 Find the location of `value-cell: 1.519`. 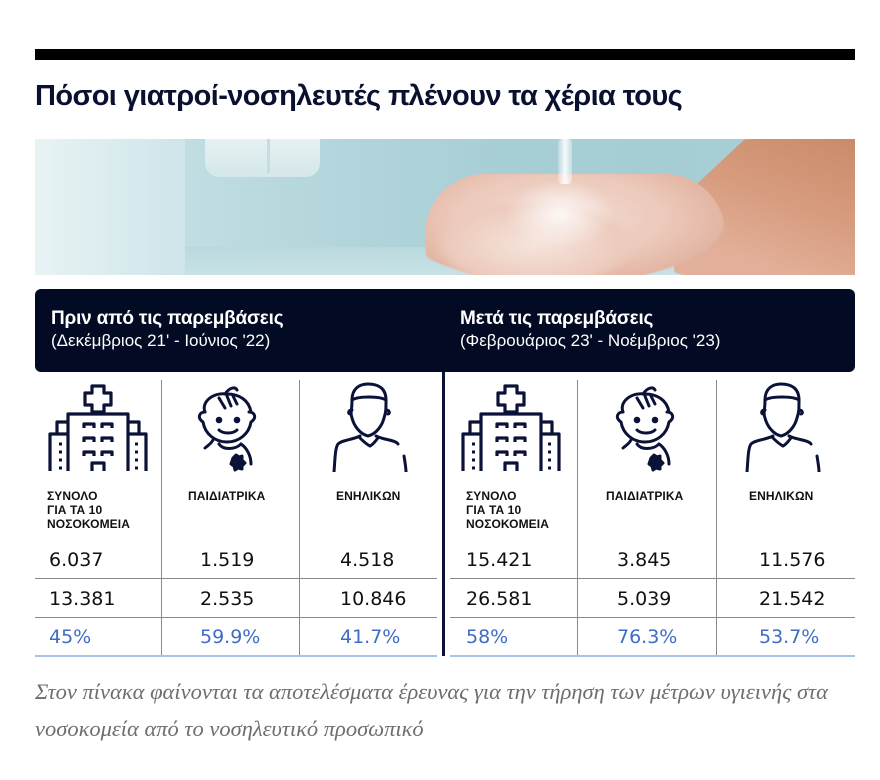

value-cell: 1.519 is located at coordinates (227, 560).